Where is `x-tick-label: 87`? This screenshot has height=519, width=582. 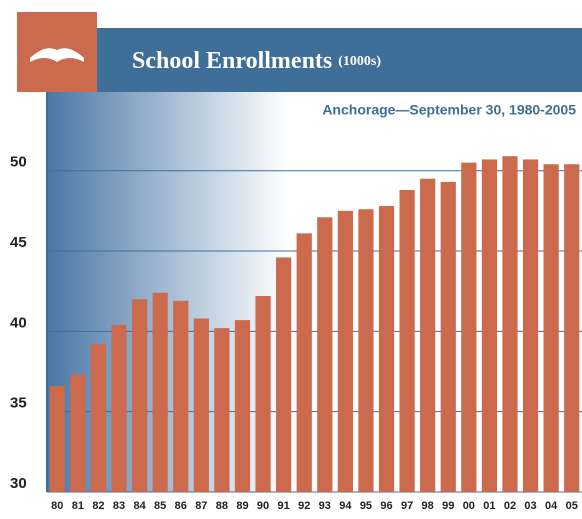
x-tick-label: 87 is located at coordinates (201, 506).